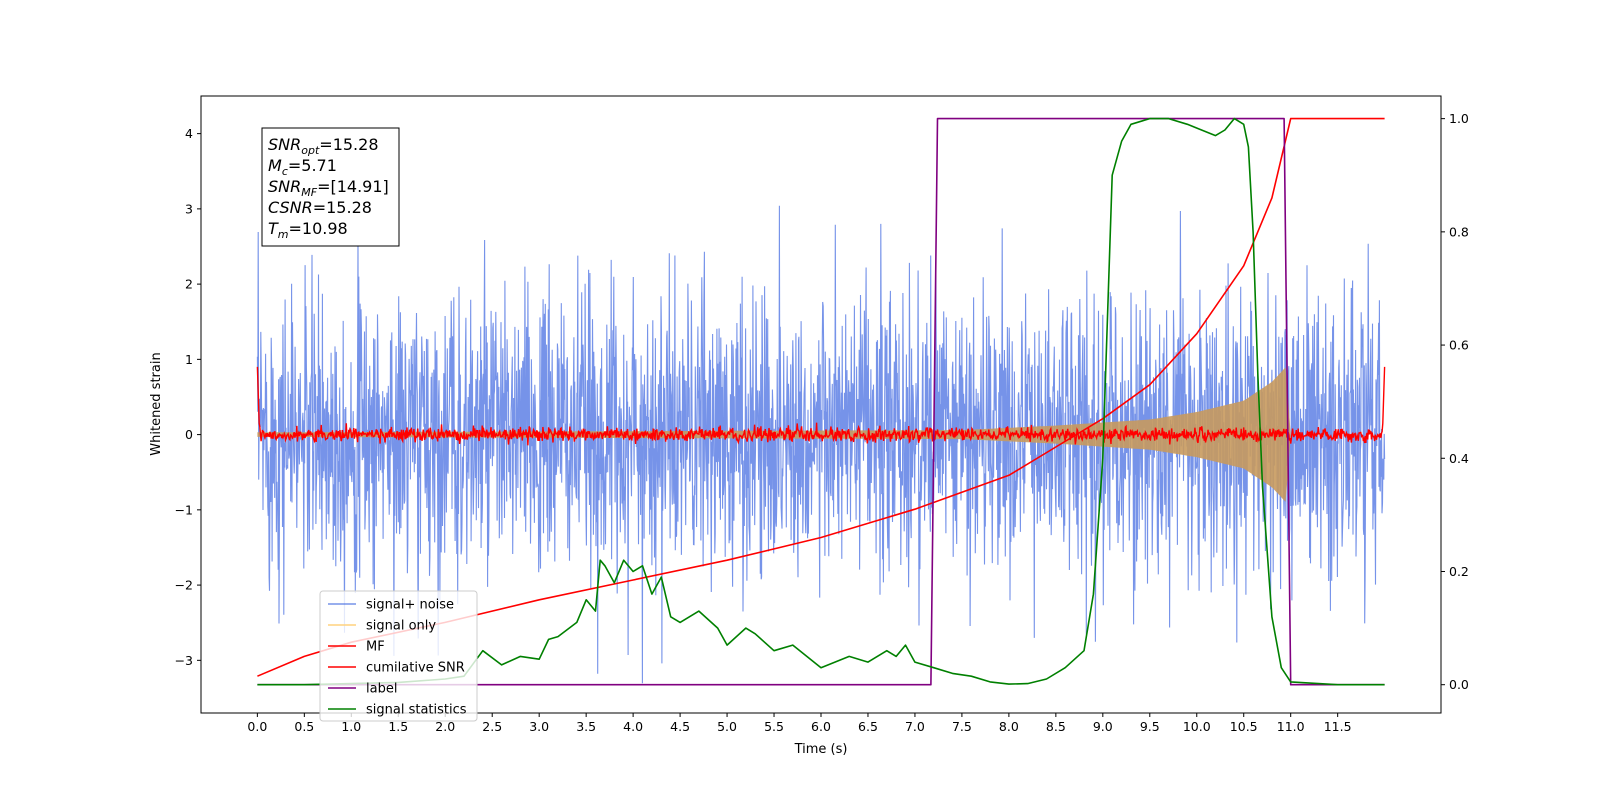 This screenshot has height=800, width=1600. I want to click on legend-item: signal statistics, so click(397, 710).